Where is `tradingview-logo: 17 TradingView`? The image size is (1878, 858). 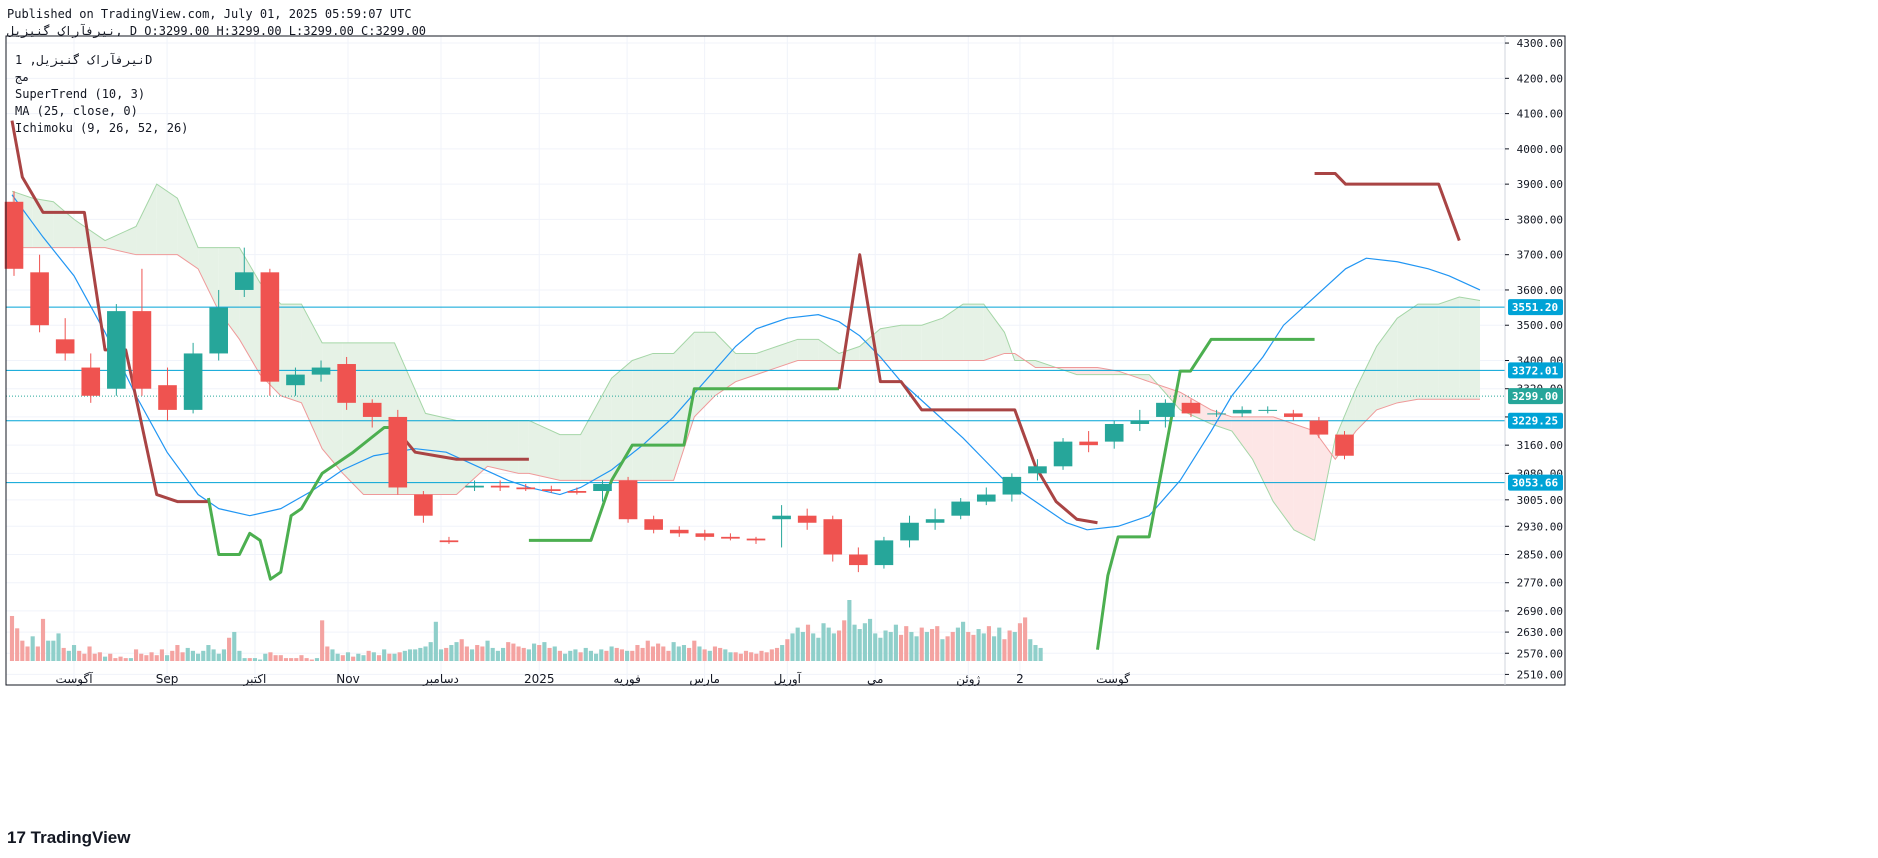 tradingview-logo: 17 TradingView is located at coordinates (68, 838).